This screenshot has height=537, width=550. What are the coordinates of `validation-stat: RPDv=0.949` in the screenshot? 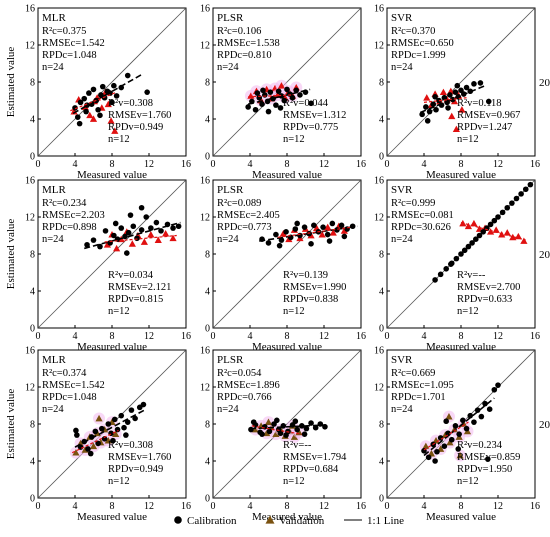 It's located at (135, 127).